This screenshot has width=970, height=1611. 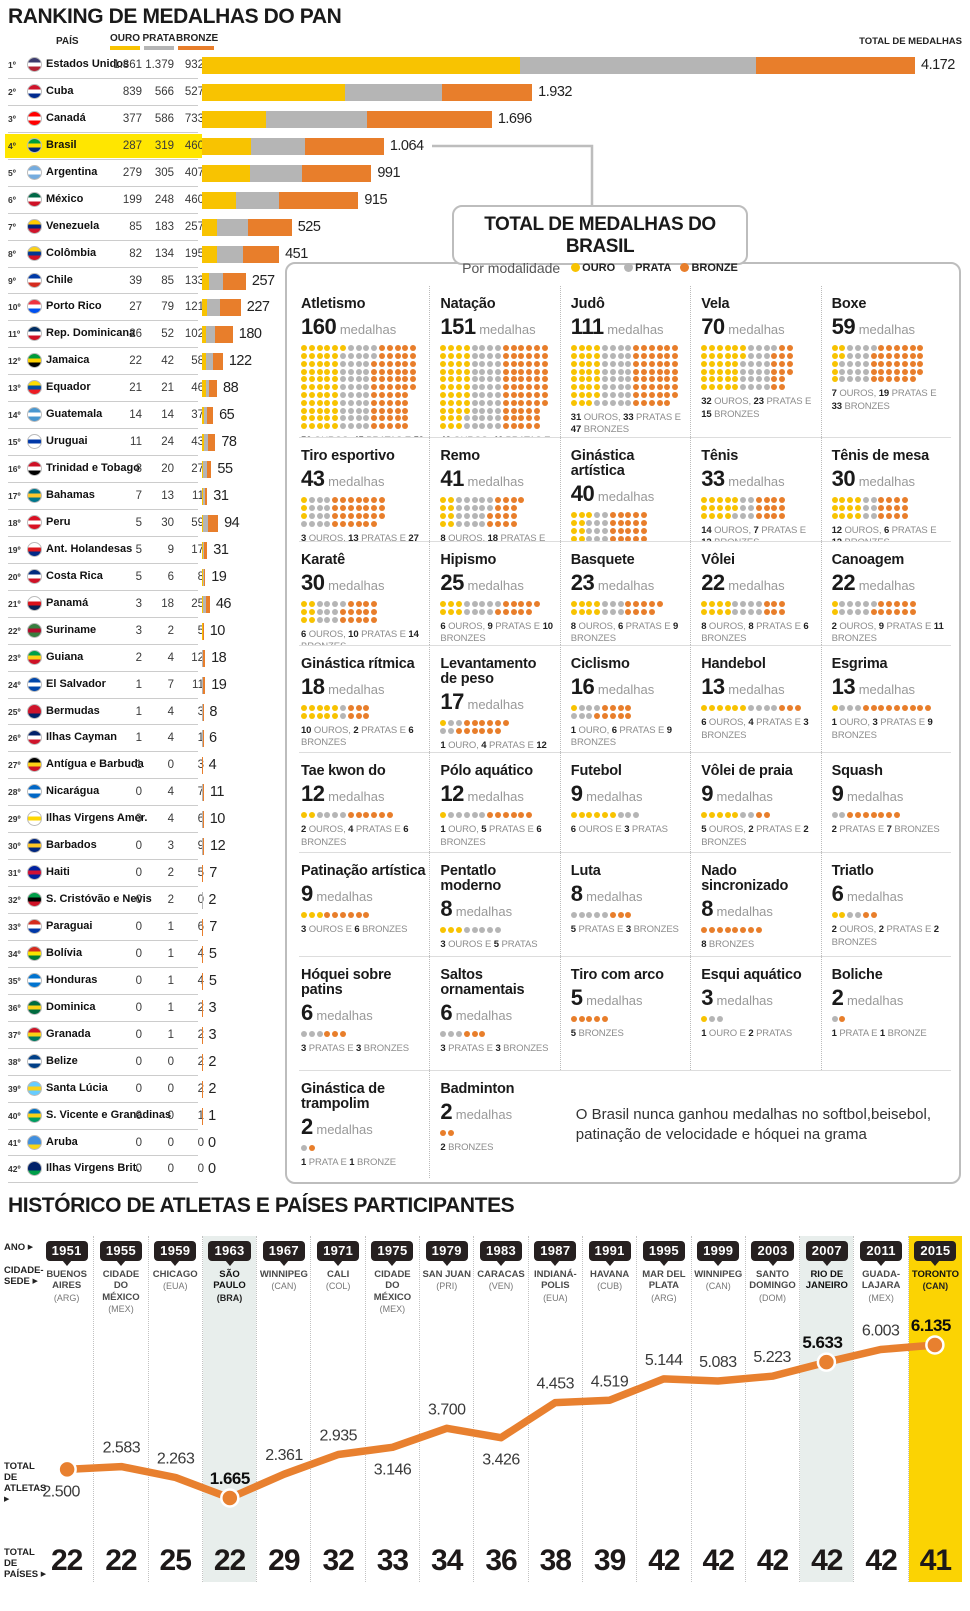 What do you see at coordinates (170, 900) in the screenshot?
I see `silver-count: 2` at bounding box center [170, 900].